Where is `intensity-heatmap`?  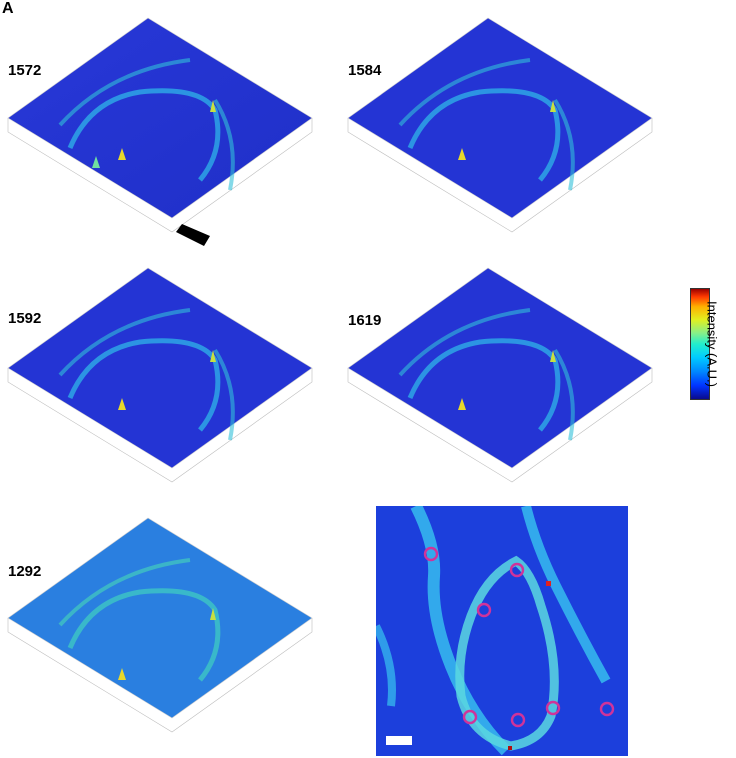 intensity-heatmap is located at coordinates (502, 631).